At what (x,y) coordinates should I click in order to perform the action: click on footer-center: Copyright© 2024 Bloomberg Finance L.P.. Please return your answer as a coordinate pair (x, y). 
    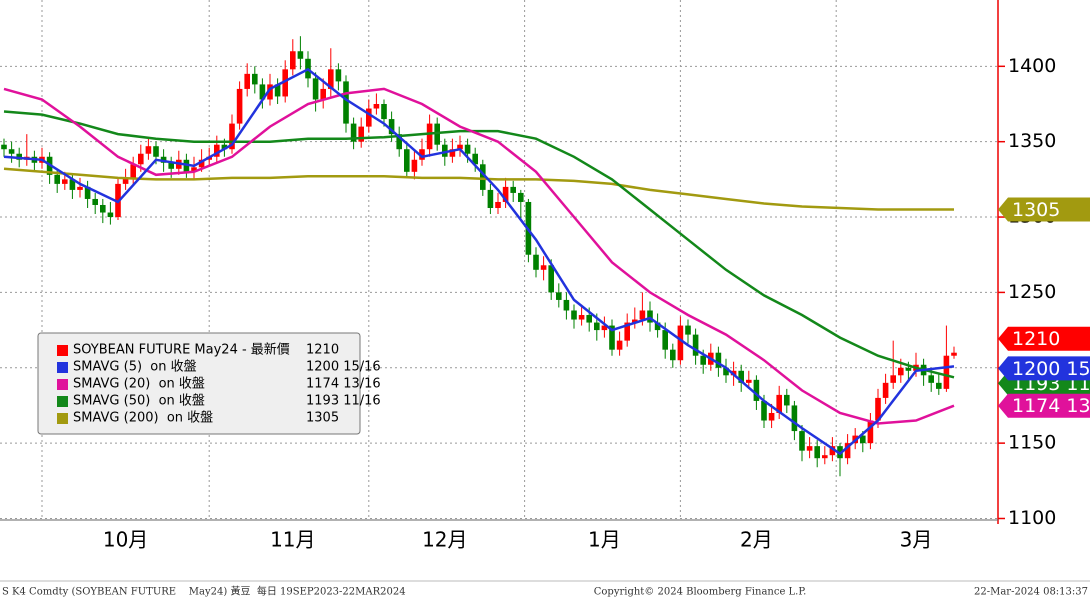
    Looking at the image, I should click on (700, 592).